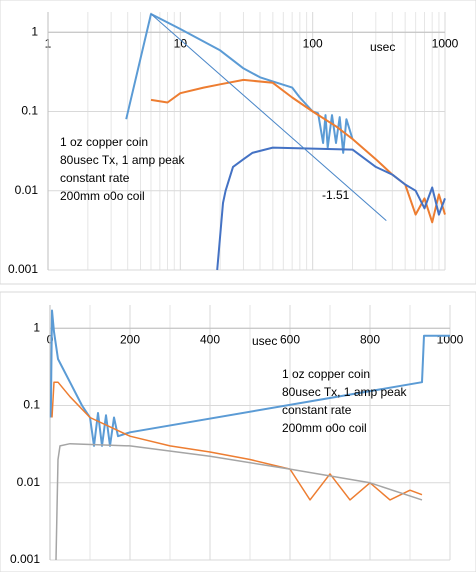 This screenshot has height=572, width=476. Describe the element at coordinates (210, 339) in the screenshot. I see `x-tick-label: 400` at that location.